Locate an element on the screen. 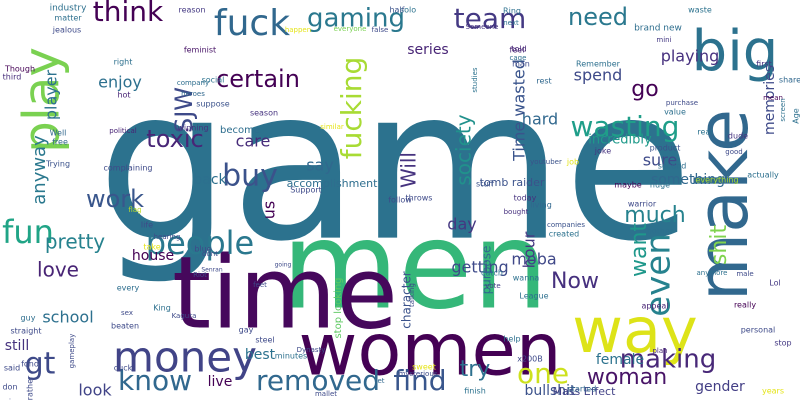  word-spend: spend is located at coordinates (598, 75).